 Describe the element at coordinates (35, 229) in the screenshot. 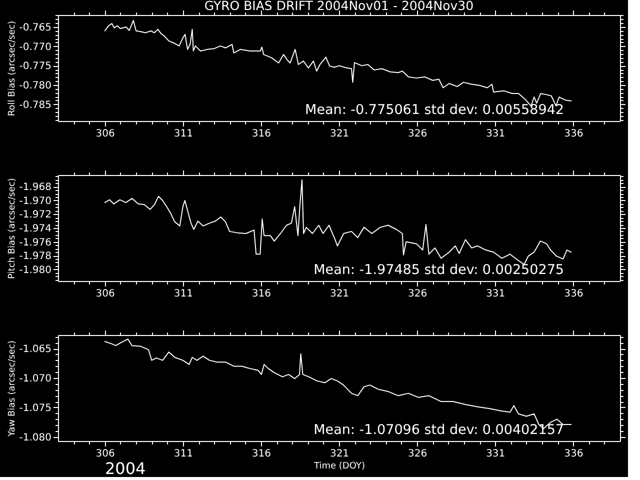

I see `y-tick-label: -1.974` at that location.